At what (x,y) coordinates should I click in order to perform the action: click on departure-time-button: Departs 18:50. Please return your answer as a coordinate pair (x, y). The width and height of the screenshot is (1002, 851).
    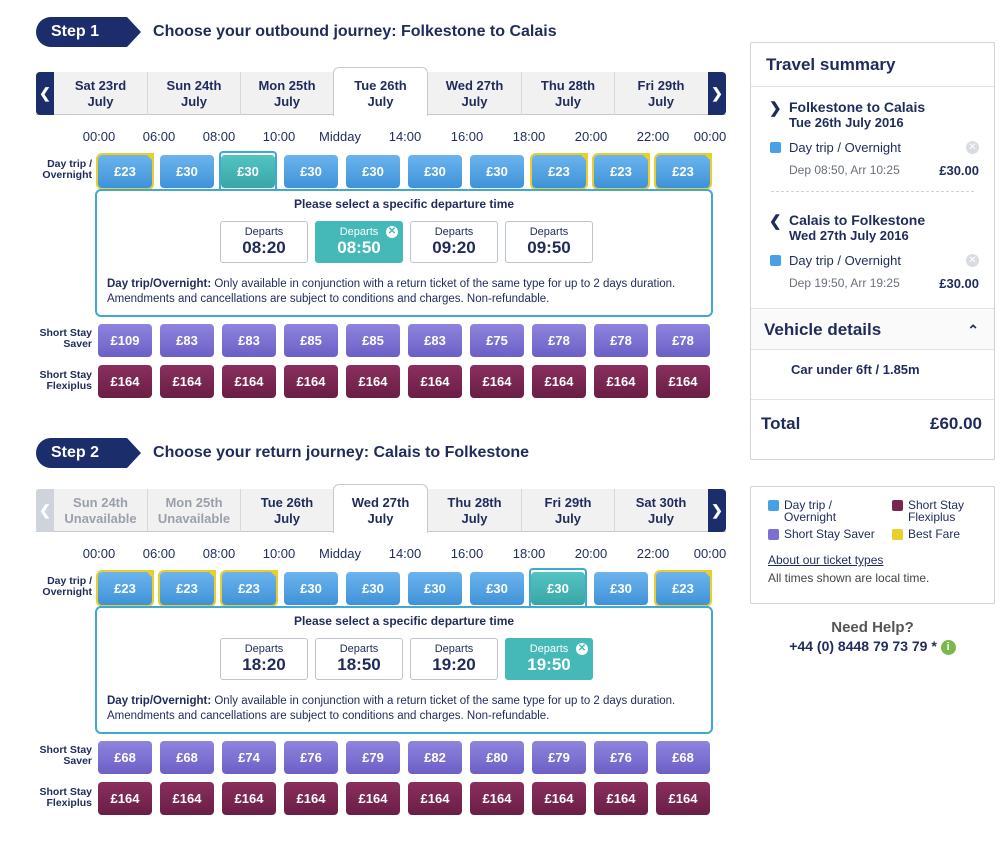
    Looking at the image, I should click on (359, 659).